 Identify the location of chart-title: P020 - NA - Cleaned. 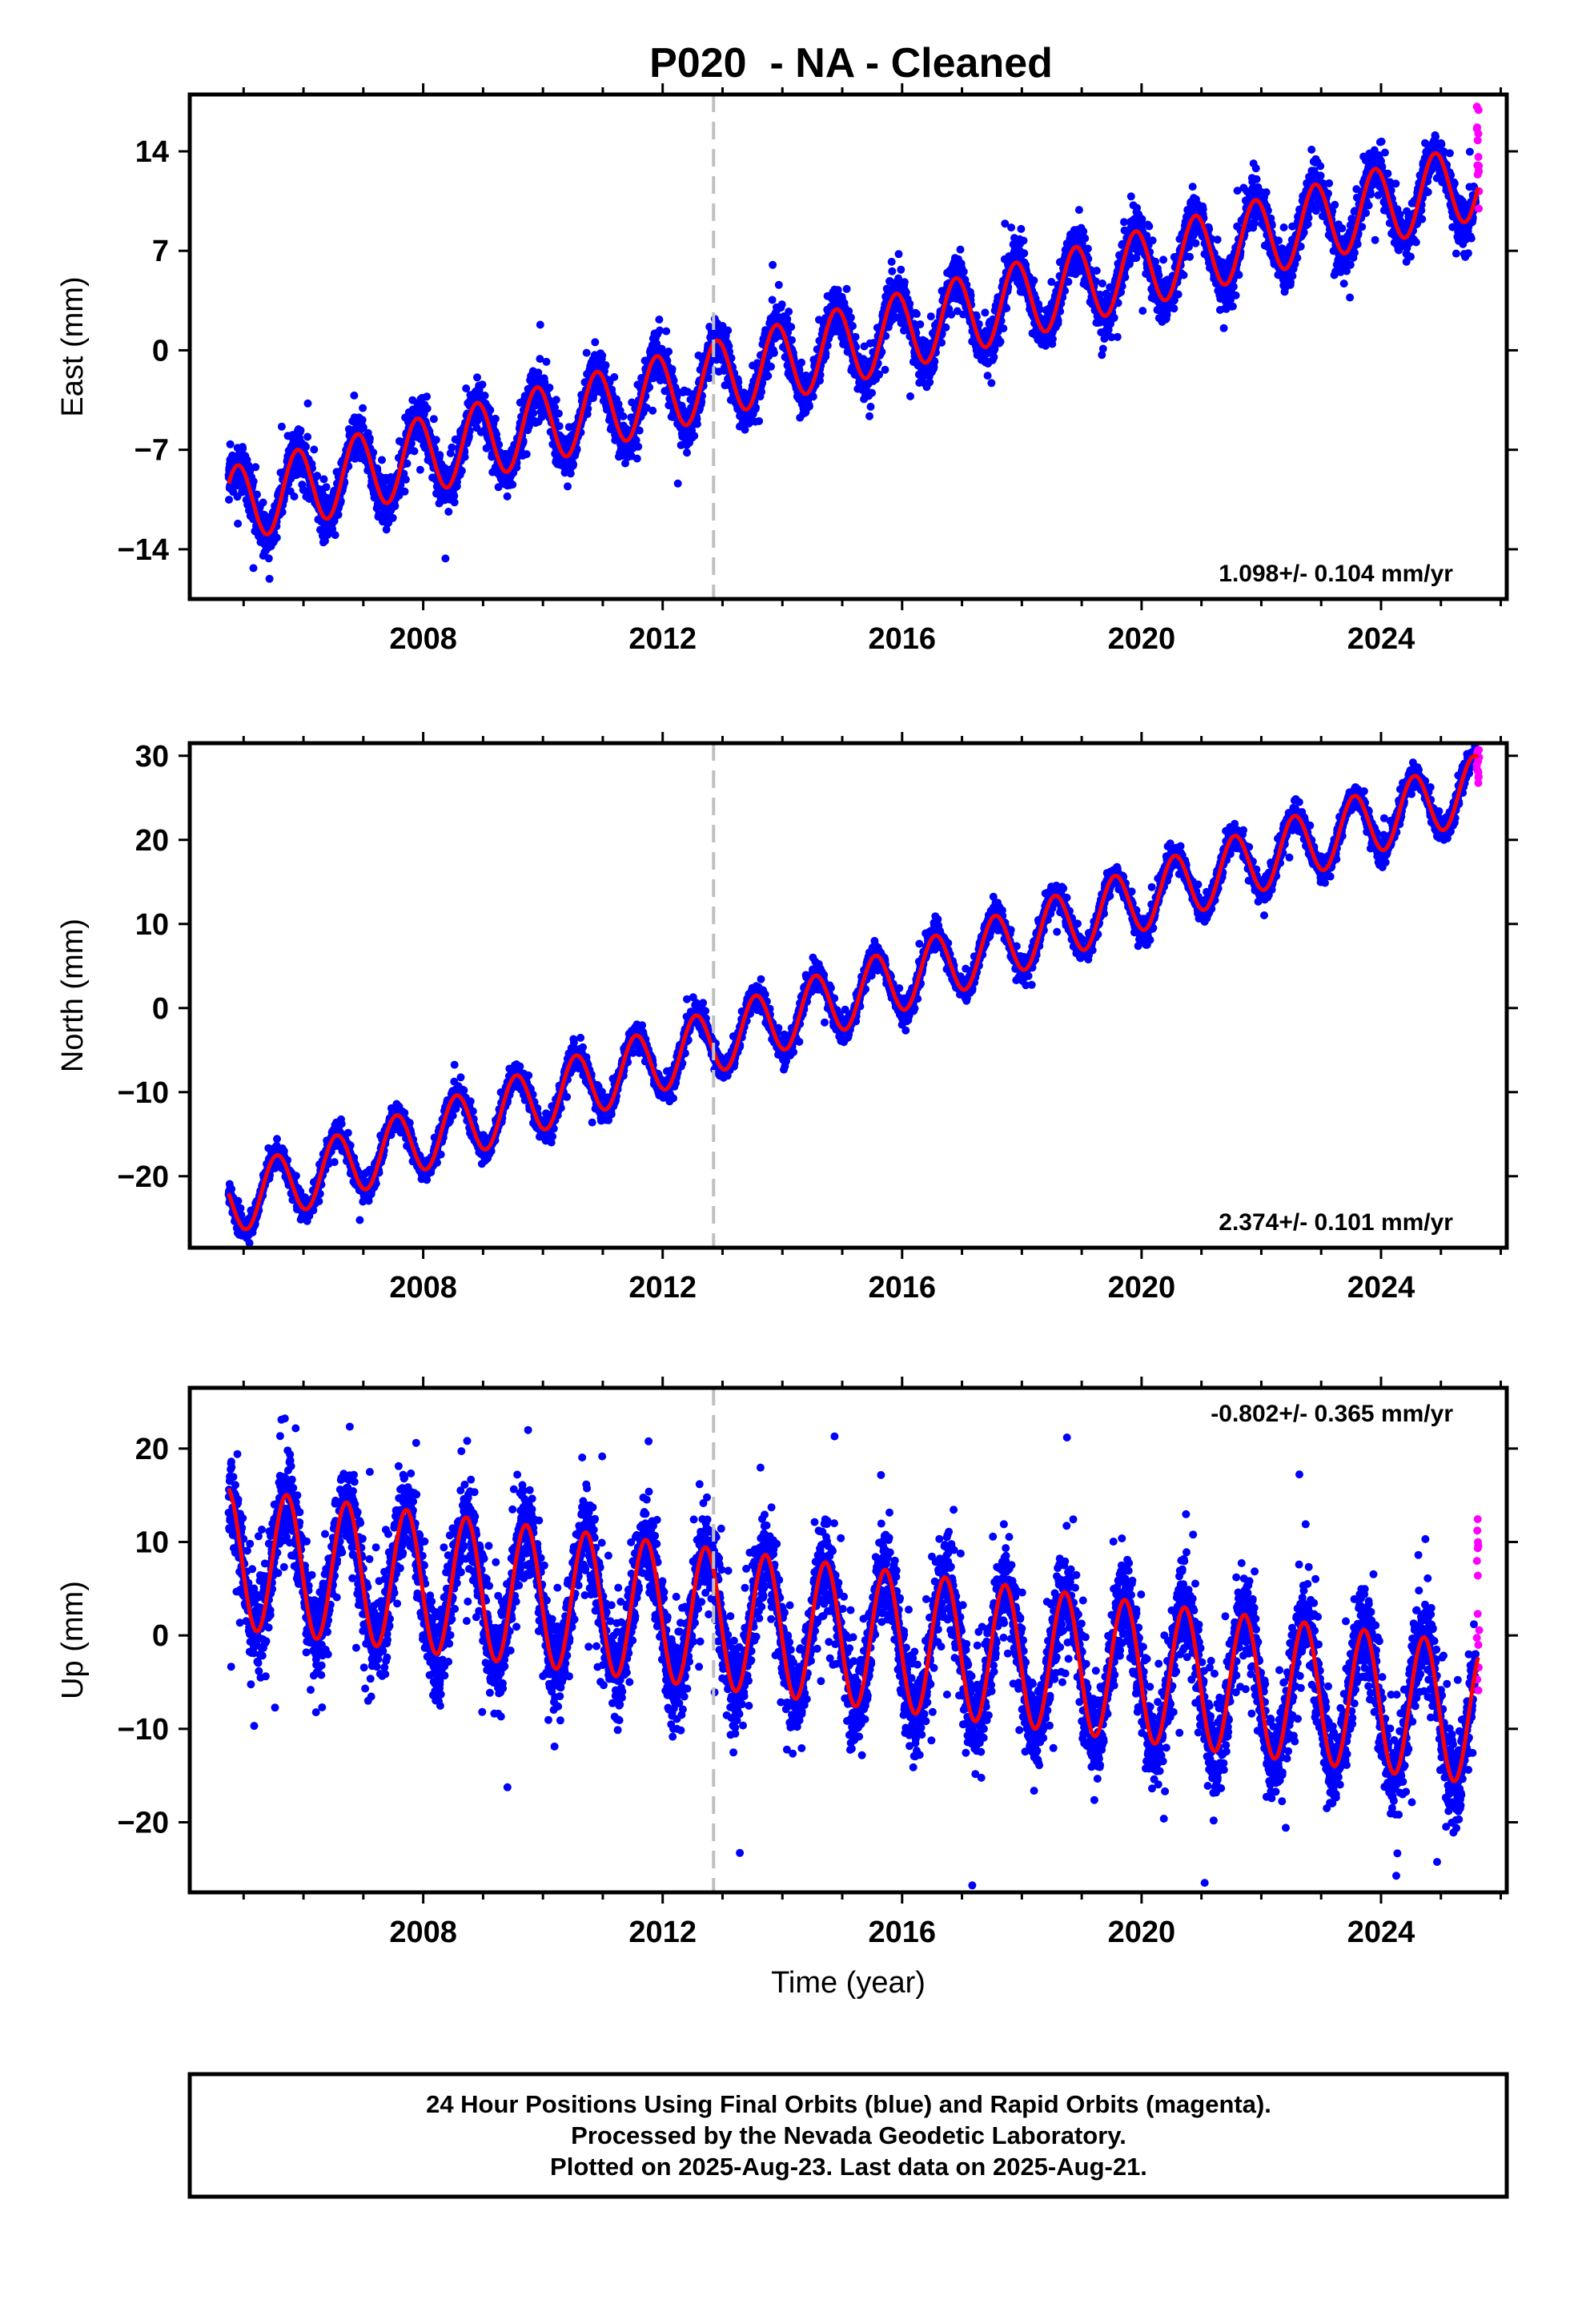
(851, 63).